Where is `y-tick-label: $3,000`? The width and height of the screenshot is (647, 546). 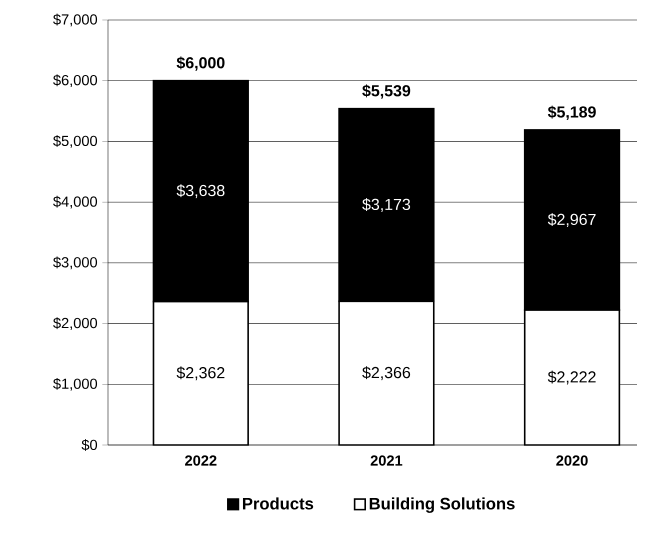
y-tick-label: $3,000 is located at coordinates (75, 263).